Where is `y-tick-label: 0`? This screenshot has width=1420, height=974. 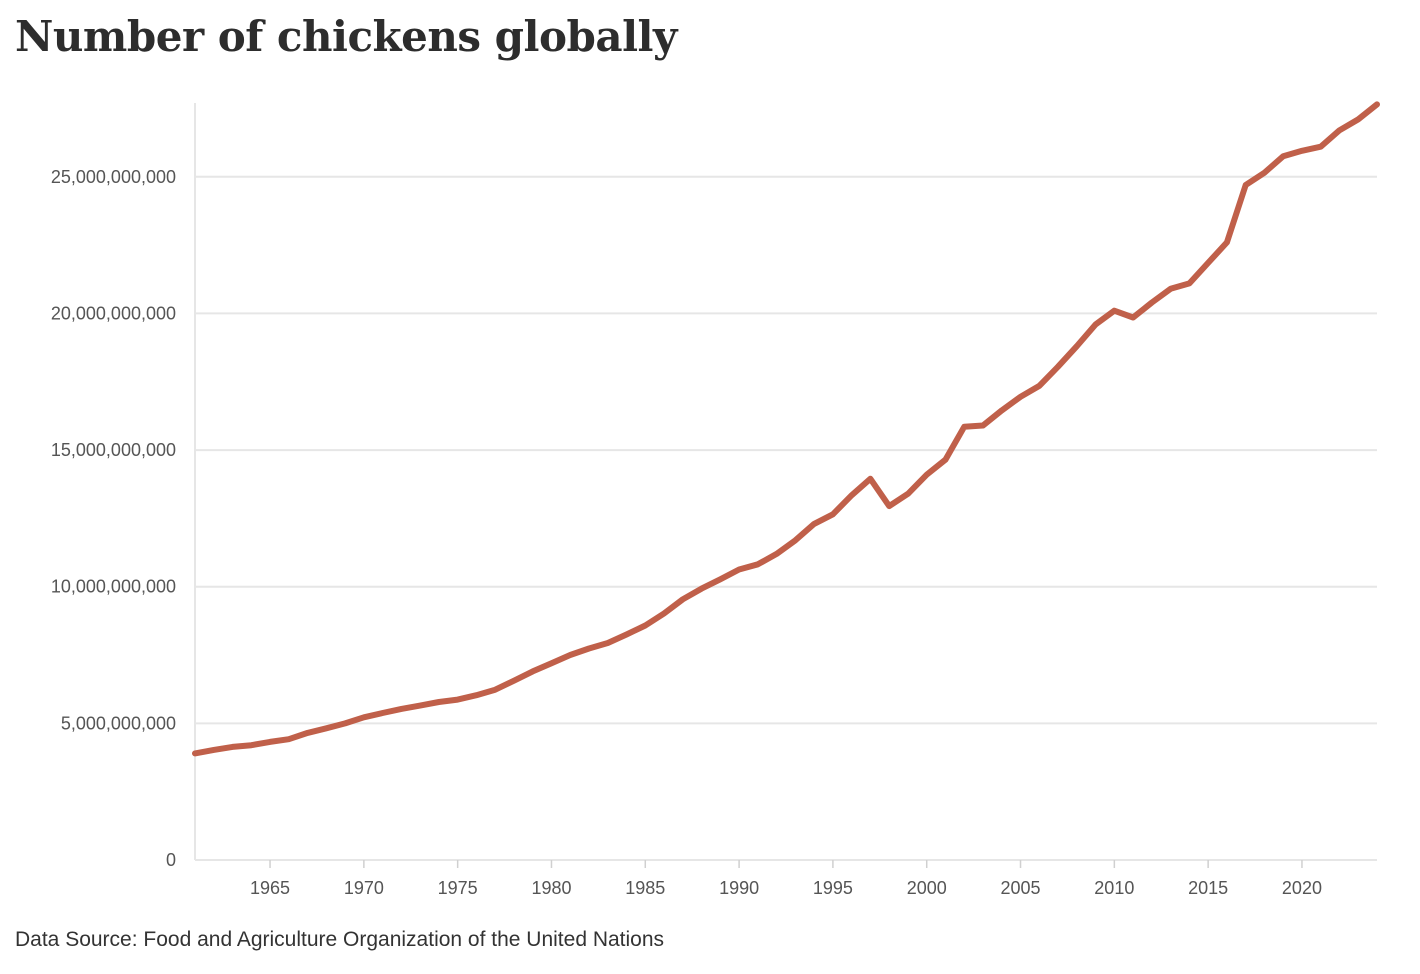 y-tick-label: 0 is located at coordinates (171, 860).